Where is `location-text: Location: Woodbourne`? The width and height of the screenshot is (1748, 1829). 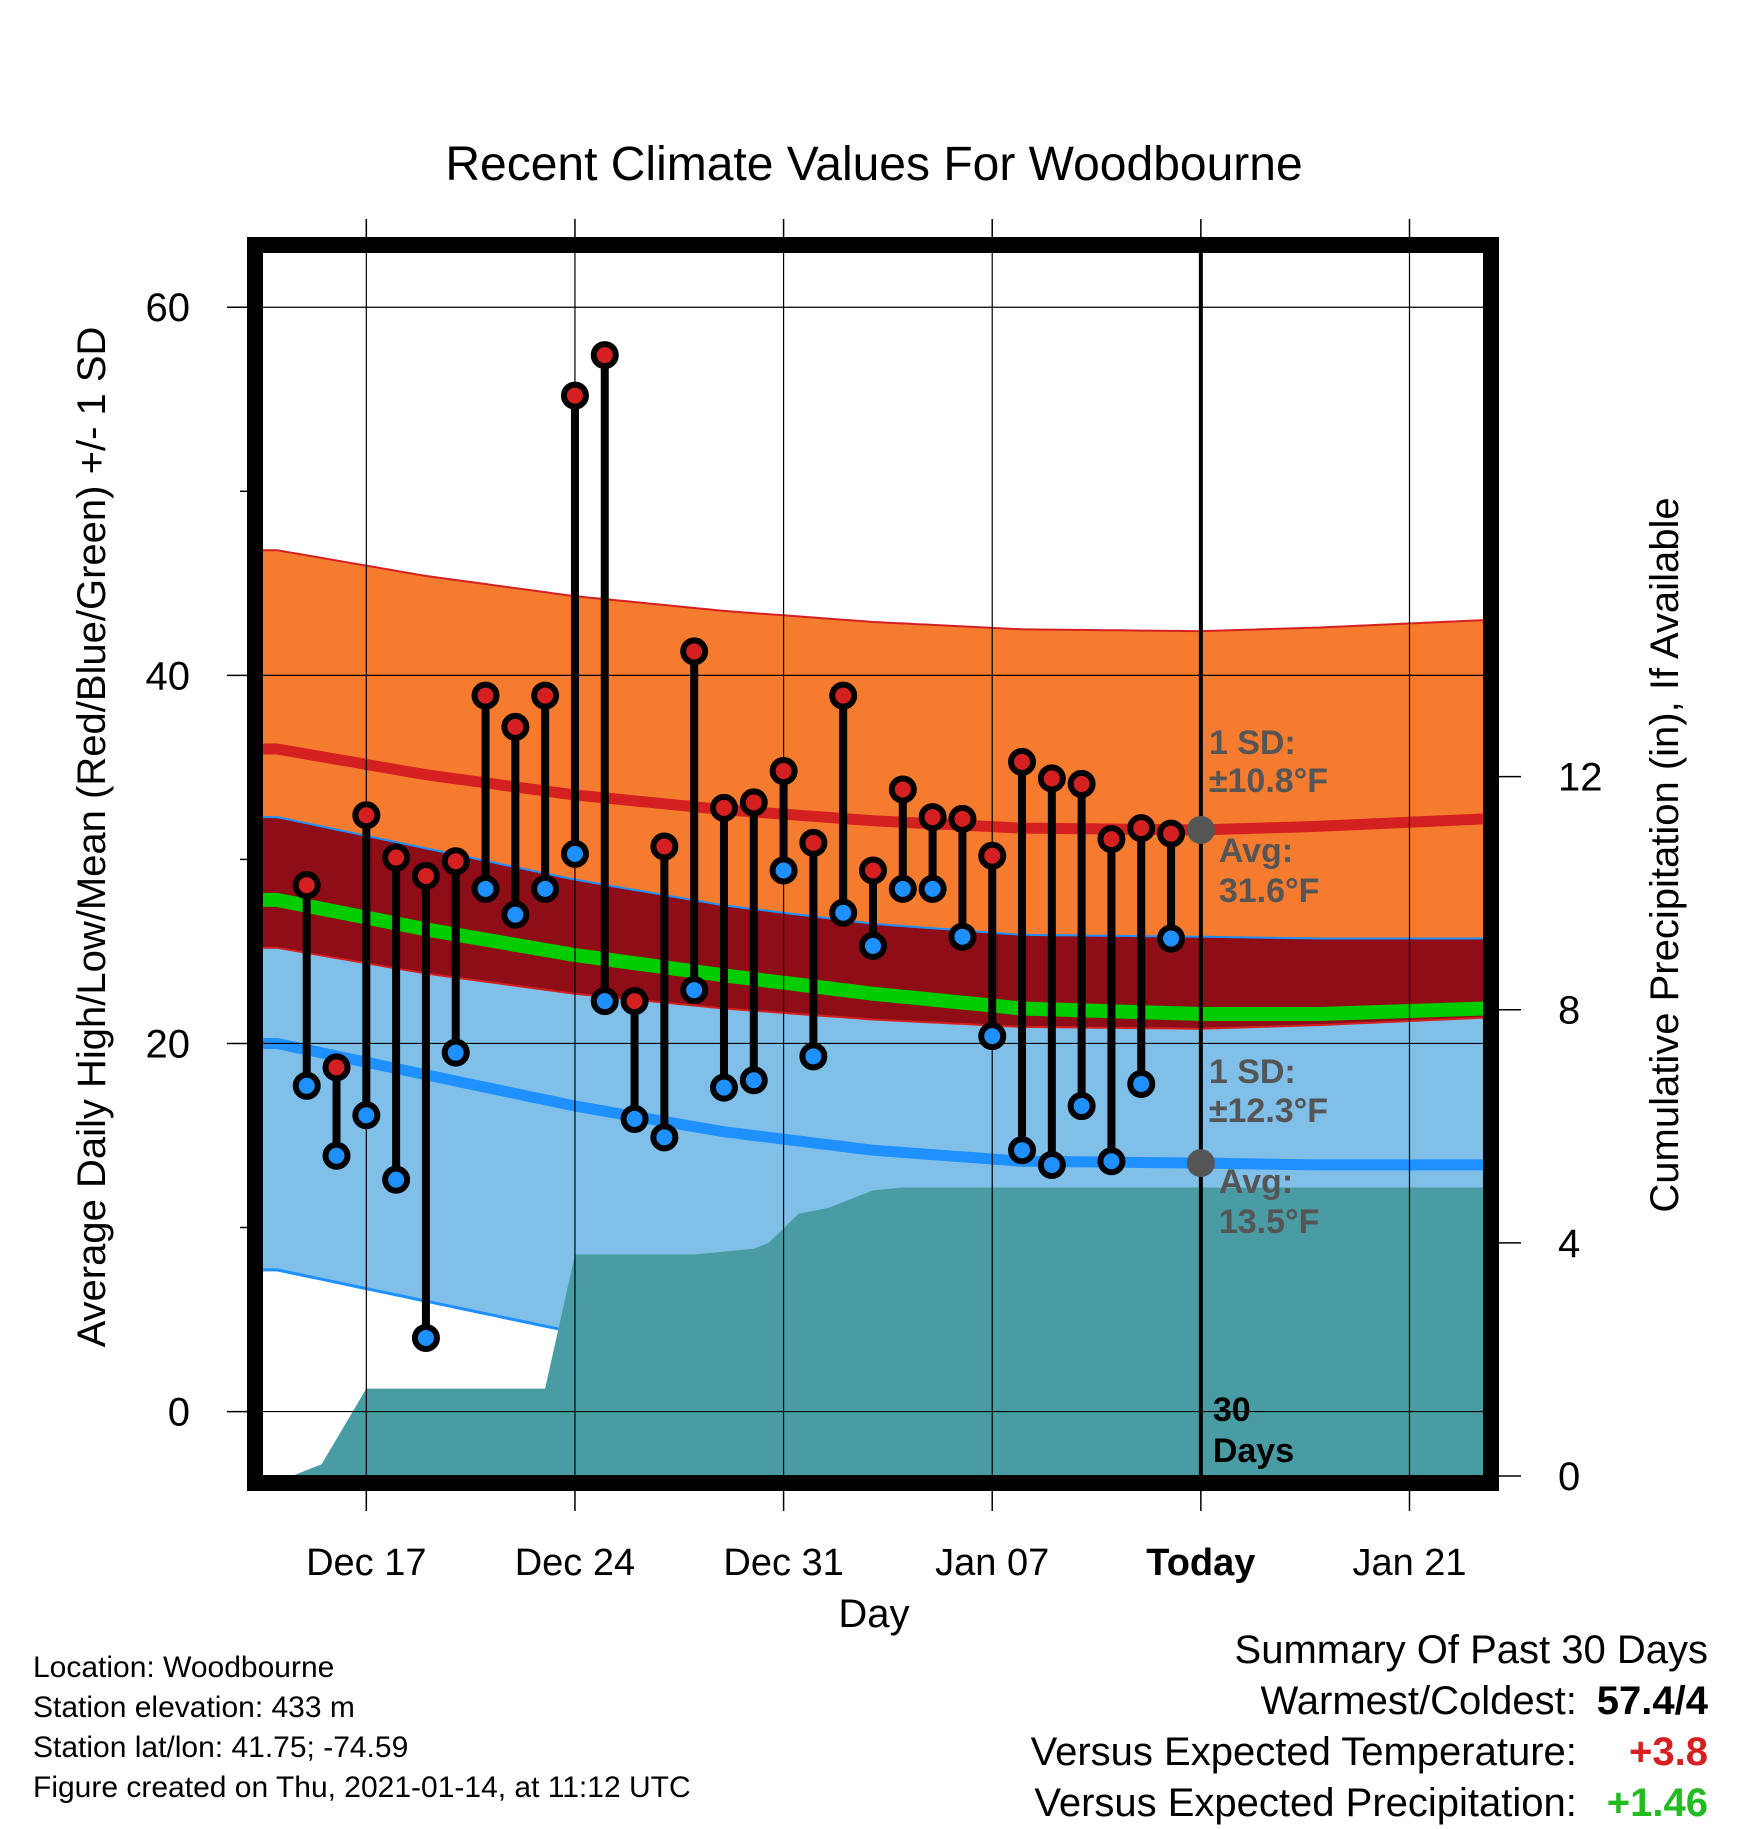
location-text: Location: Woodbourne is located at coordinates (184, 1667).